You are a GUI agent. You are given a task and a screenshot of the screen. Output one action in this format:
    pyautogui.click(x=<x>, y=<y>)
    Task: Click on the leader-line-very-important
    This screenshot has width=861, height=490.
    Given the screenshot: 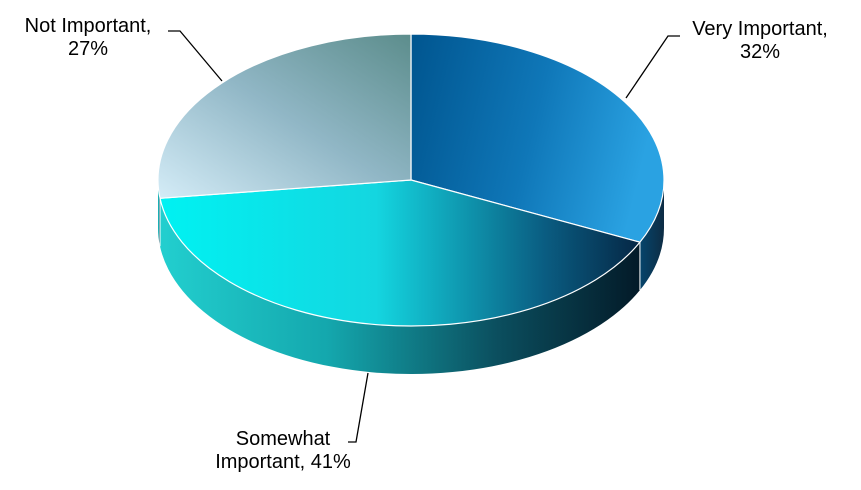 What is the action you would take?
    pyautogui.click(x=652, y=67)
    